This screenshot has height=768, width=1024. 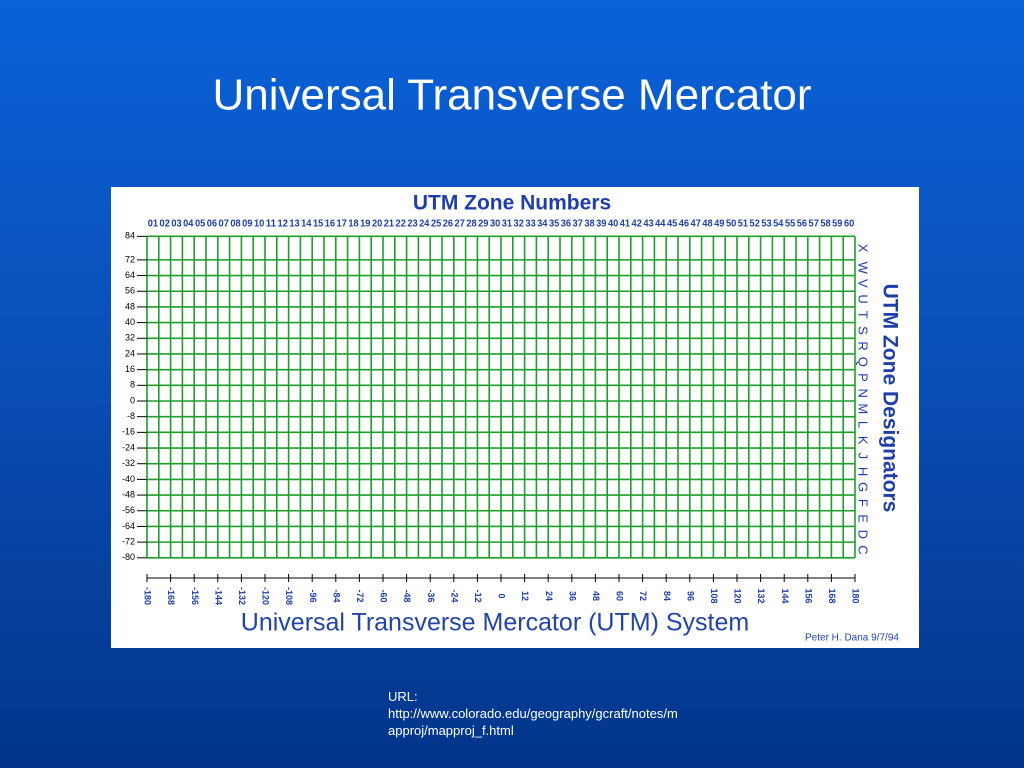 What do you see at coordinates (755, 224) in the screenshot?
I see `zone-number: 52` at bounding box center [755, 224].